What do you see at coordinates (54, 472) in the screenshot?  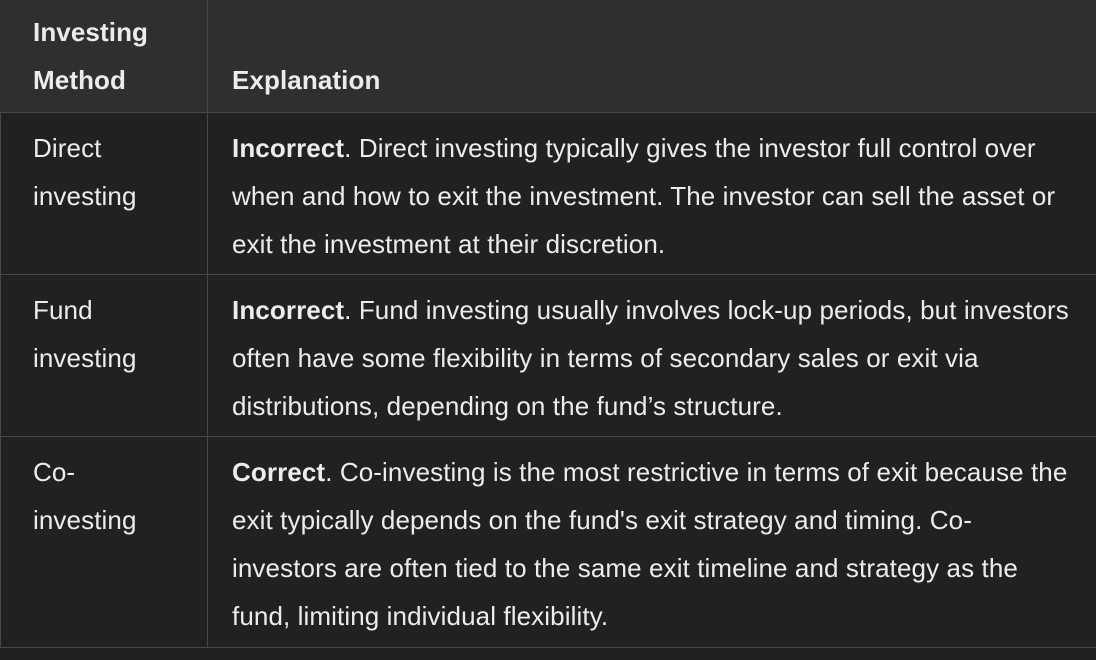 I see `method-line1: Co-` at bounding box center [54, 472].